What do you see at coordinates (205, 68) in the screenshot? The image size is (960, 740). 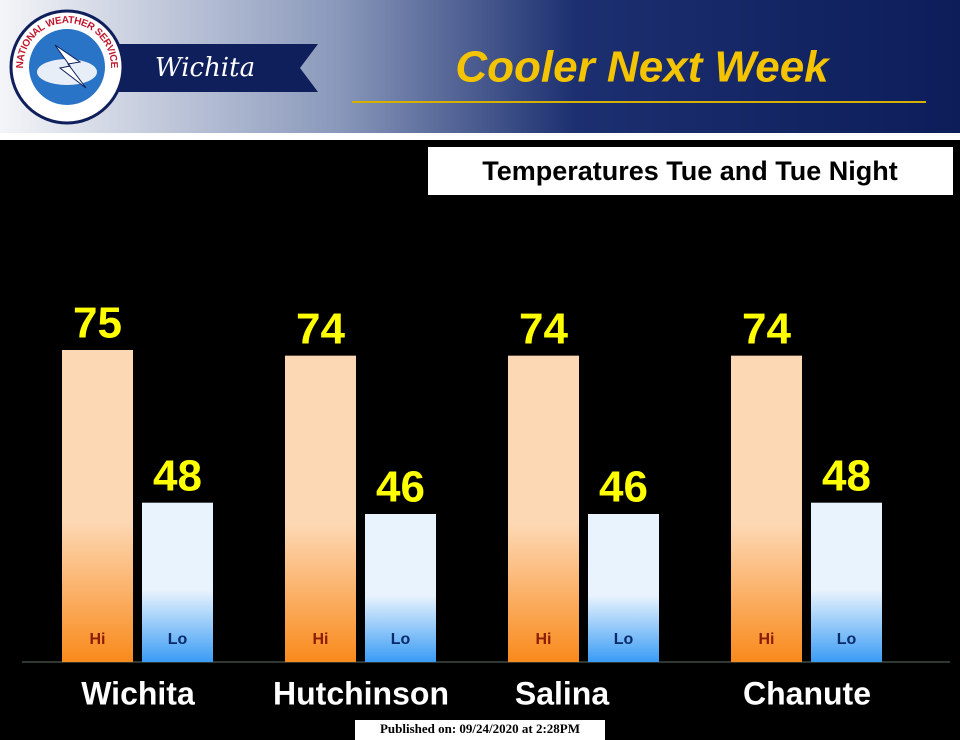 I see `office-name: Wichita` at bounding box center [205, 68].